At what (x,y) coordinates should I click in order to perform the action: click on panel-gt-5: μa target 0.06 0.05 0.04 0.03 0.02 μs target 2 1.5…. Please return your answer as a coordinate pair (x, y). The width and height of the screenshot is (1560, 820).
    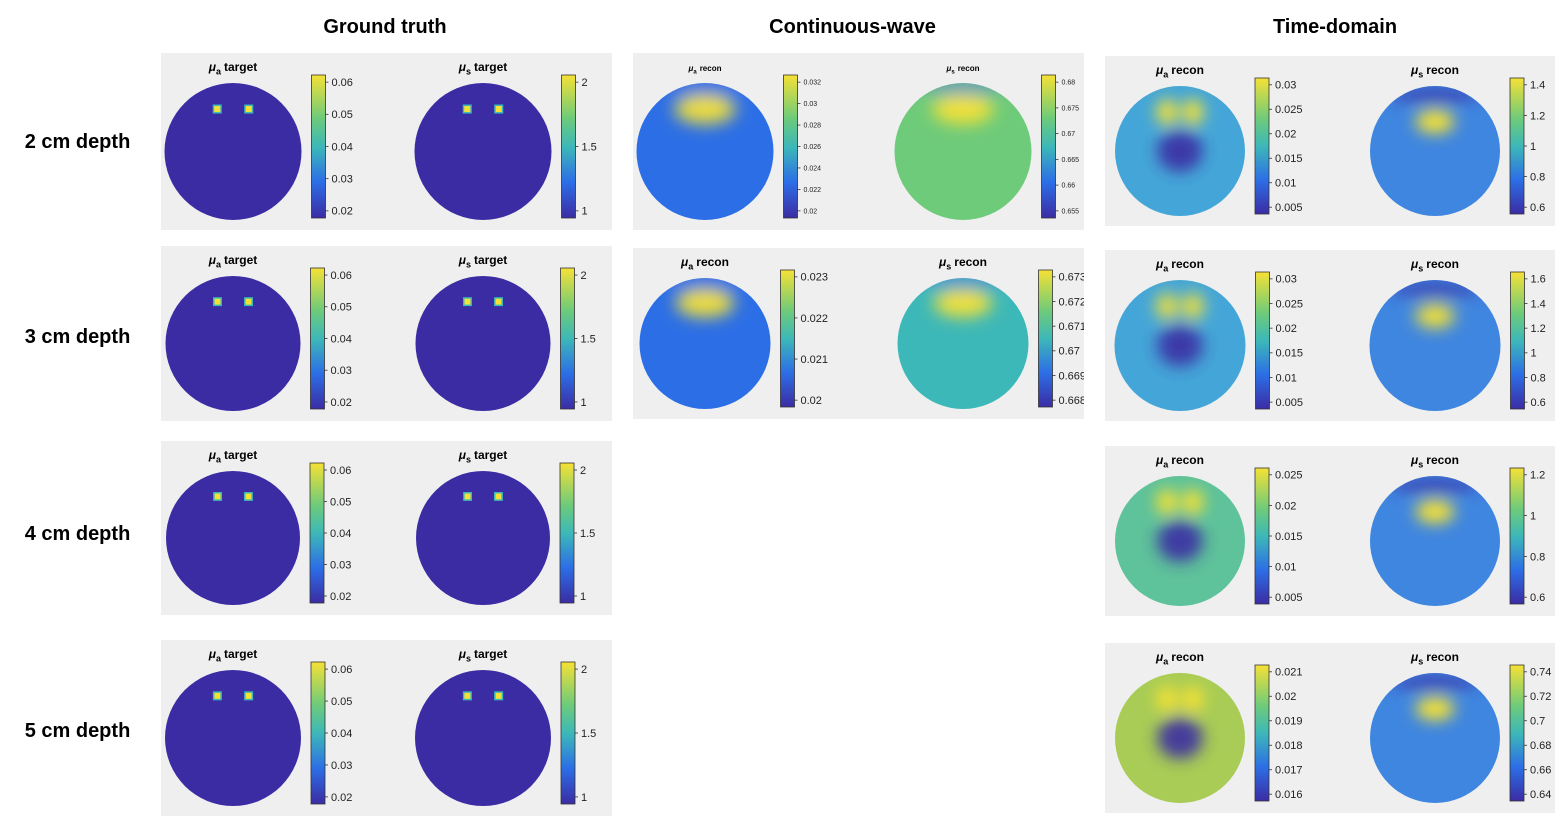
    Looking at the image, I should click on (386, 728).